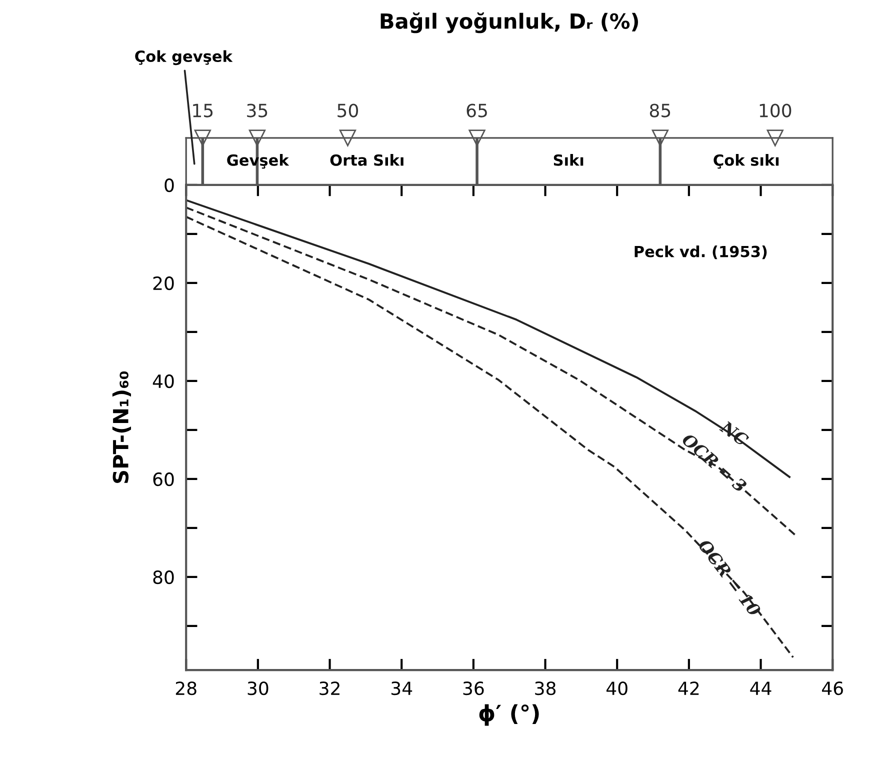  I want to click on x-tick-label: 32, so click(330, 689).